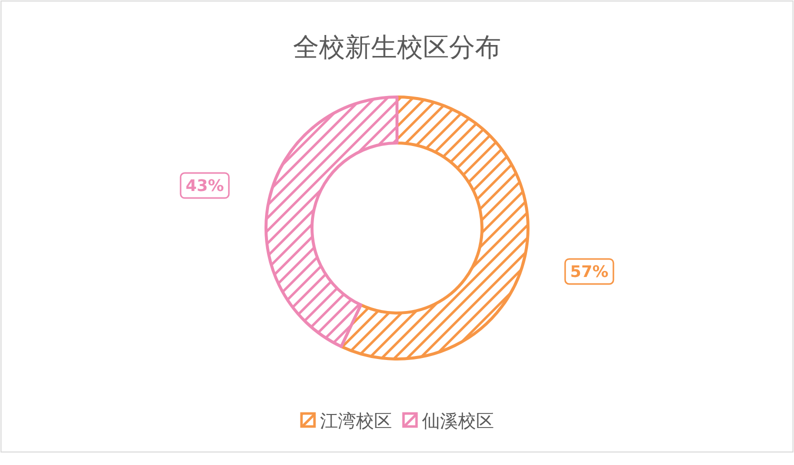 The height and width of the screenshot is (465, 794). I want to click on chart-title: 全校新生校区分布, so click(397, 48).